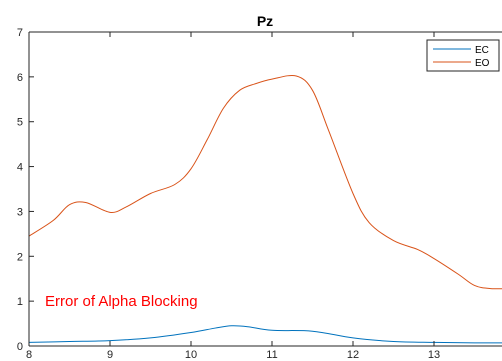  Describe the element at coordinates (482, 63) in the screenshot. I see `legend-label-eo: EO` at that location.